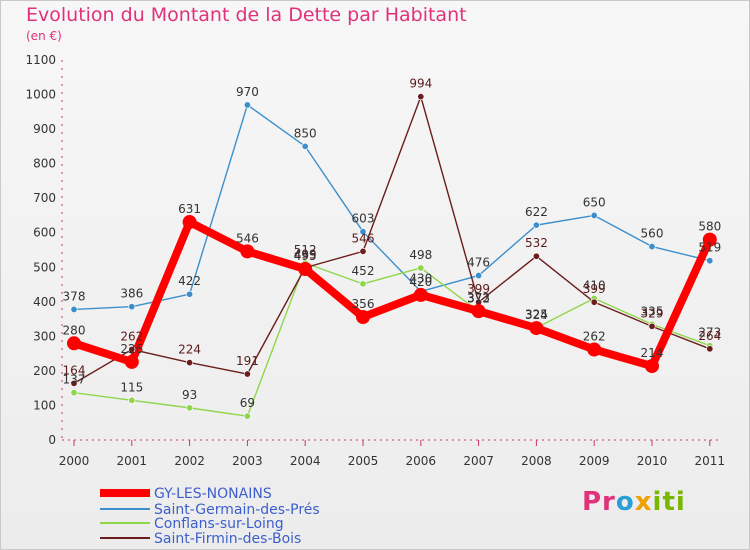 The width and height of the screenshot is (750, 550). What do you see at coordinates (305, 461) in the screenshot?
I see `x-tick-label: 2004` at bounding box center [305, 461].